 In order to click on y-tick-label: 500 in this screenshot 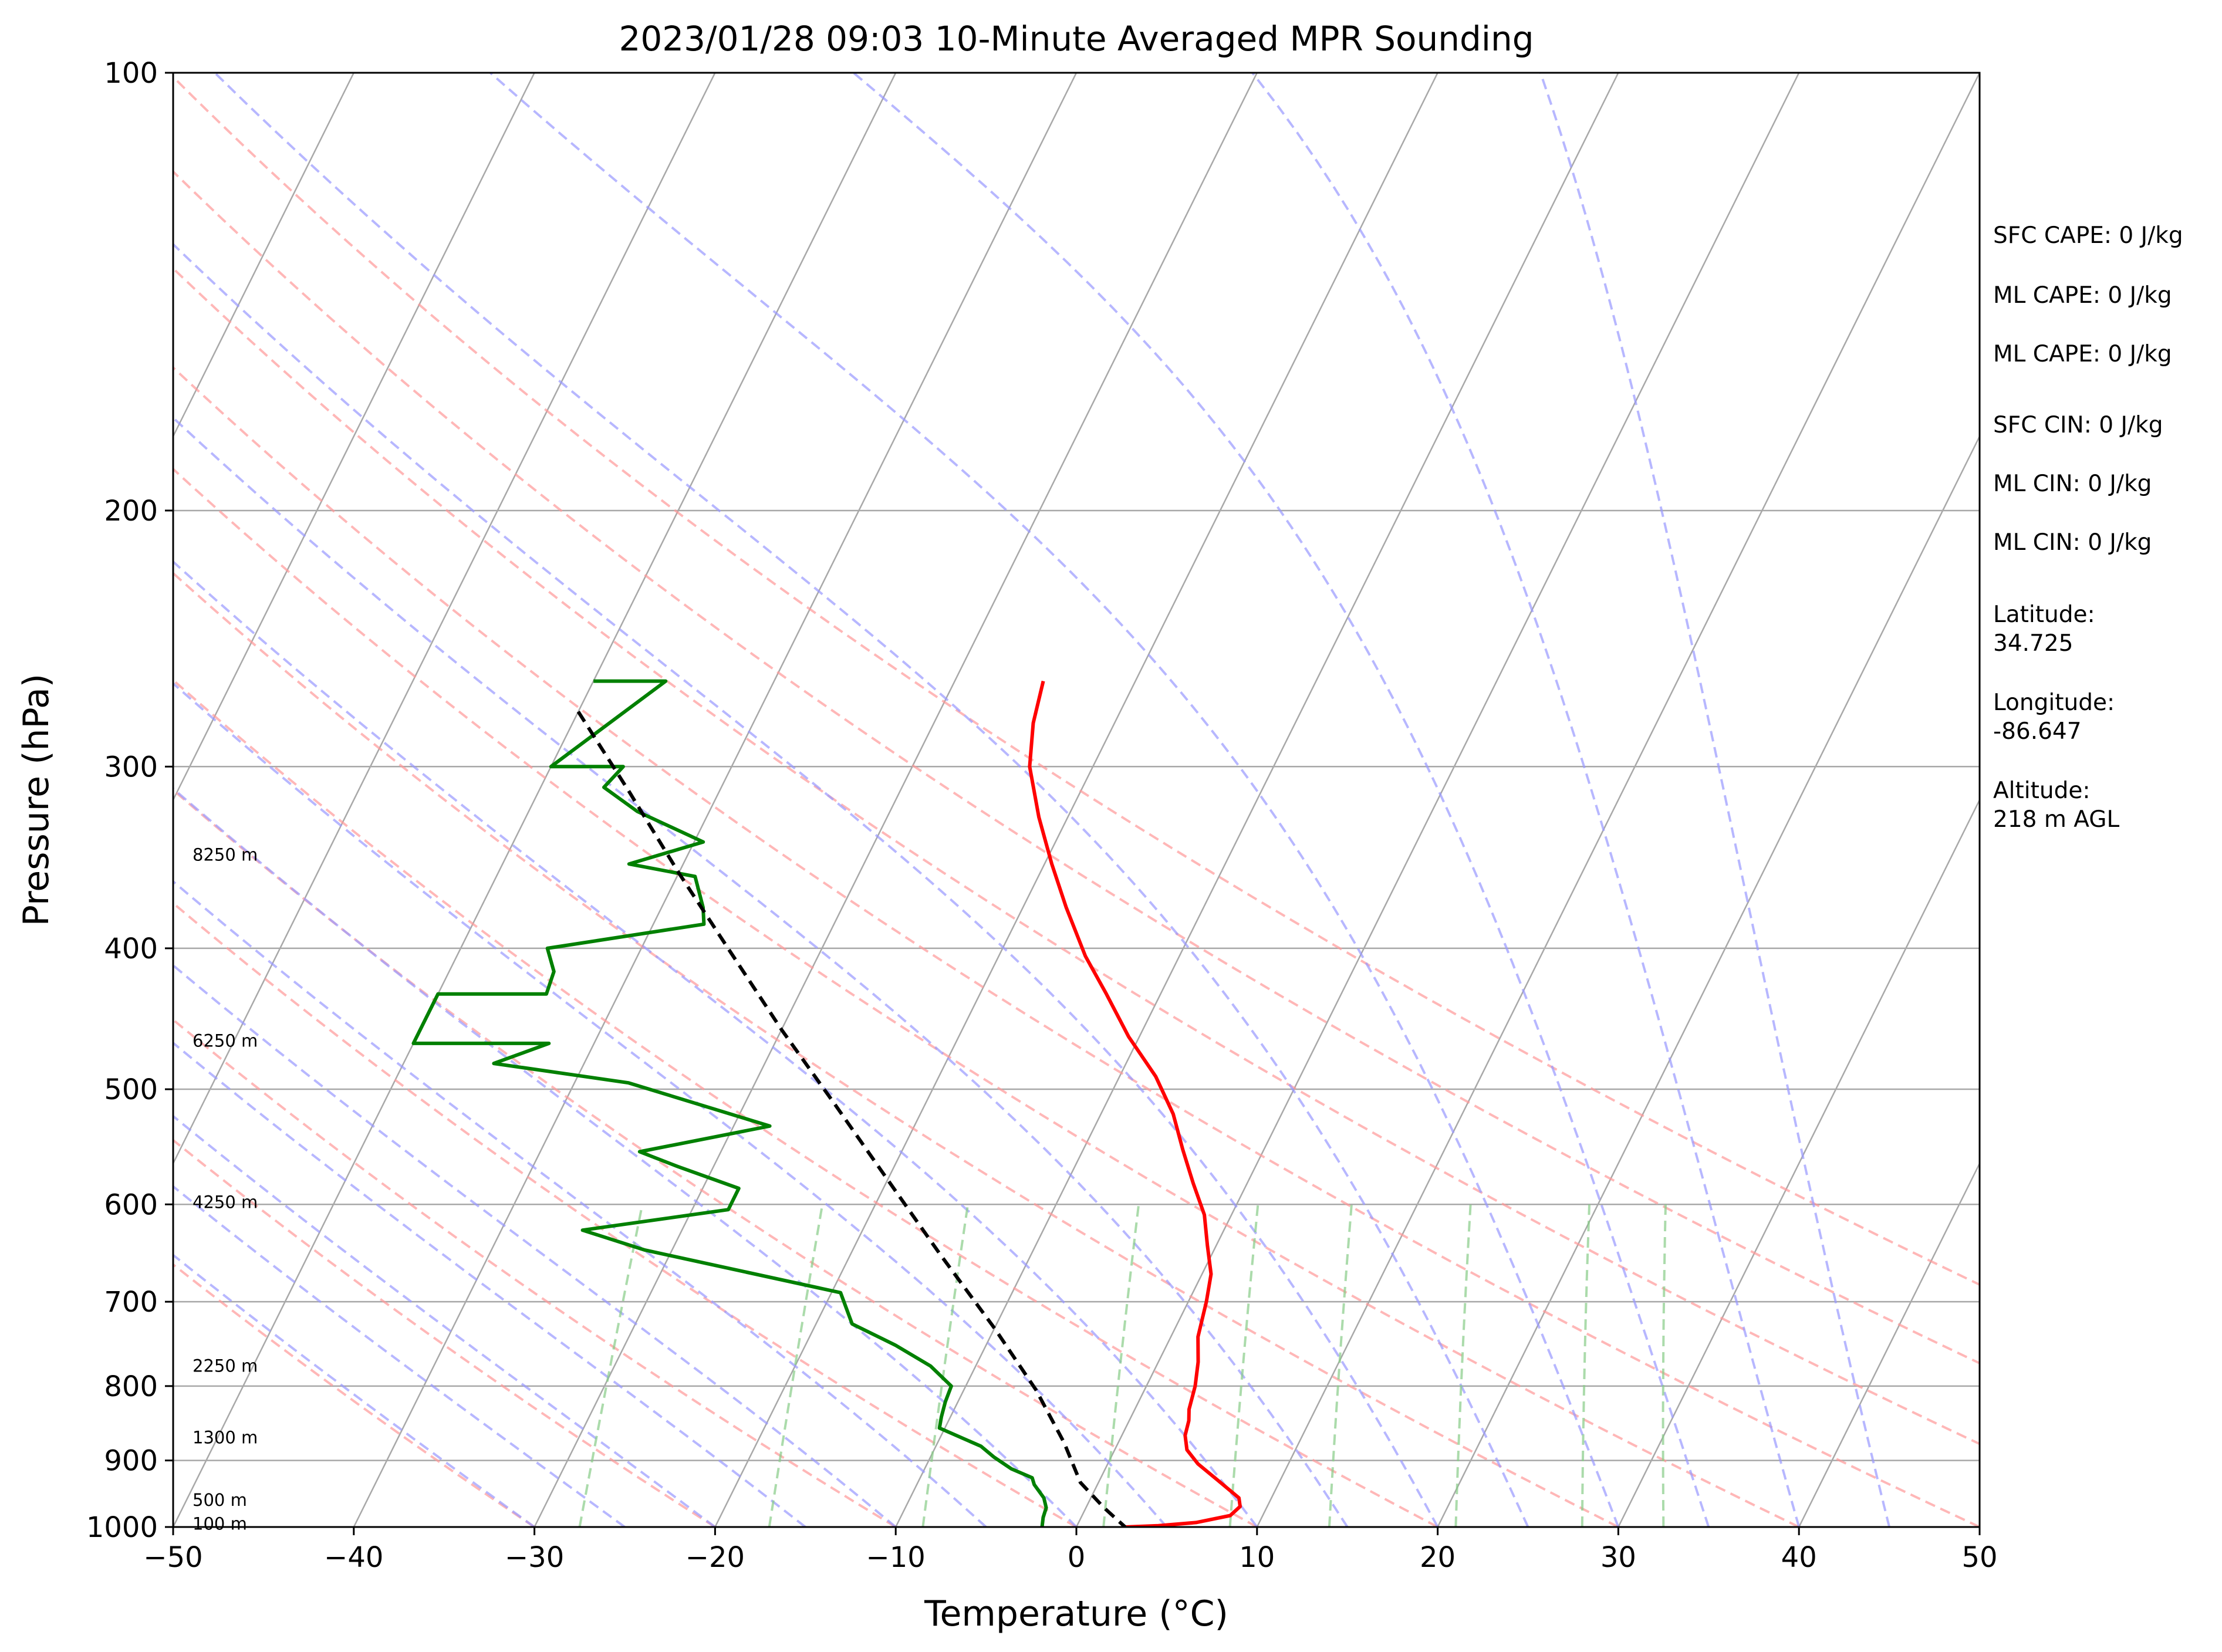, I will do `click(131, 1089)`.